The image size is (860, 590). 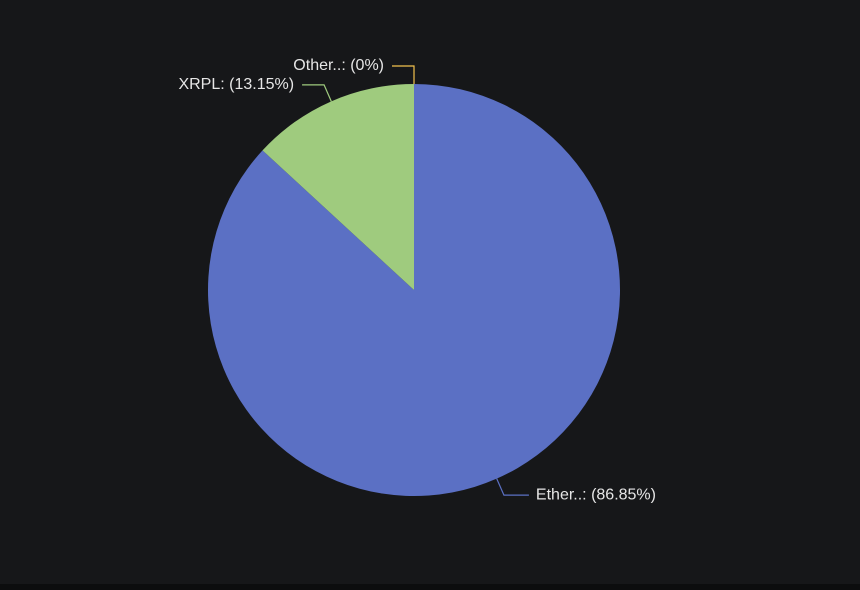 I want to click on bottom-bar, so click(x=430, y=587).